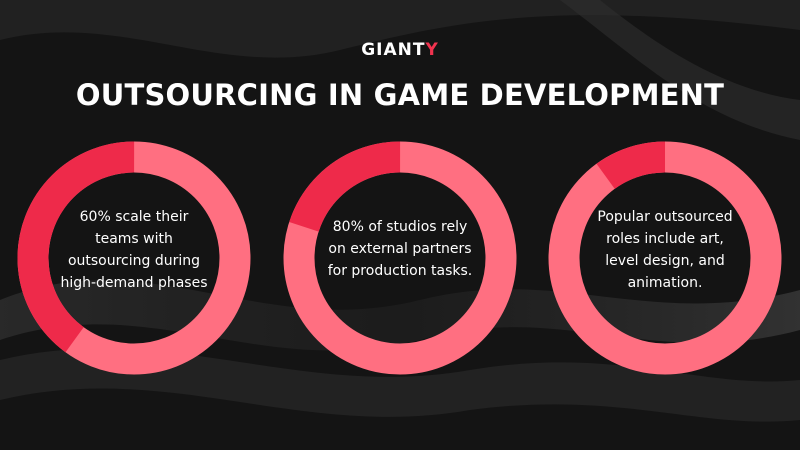 This screenshot has width=800, height=450. Describe the element at coordinates (393, 50) in the screenshot. I see `logo-main-text: GIANT` at that location.